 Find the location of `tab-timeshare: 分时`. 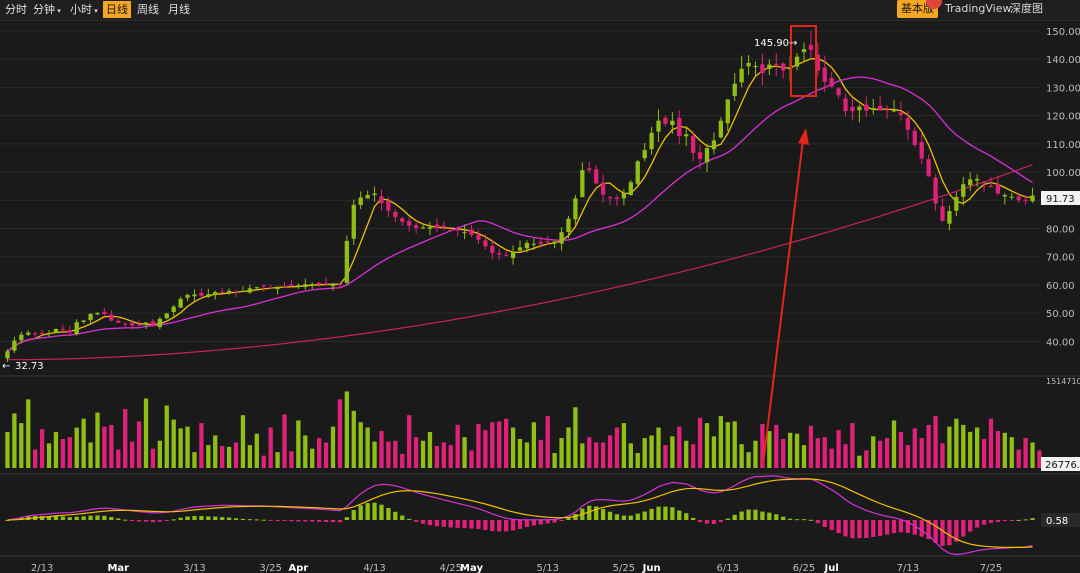

tab-timeshare: 分时 is located at coordinates (16, 9).